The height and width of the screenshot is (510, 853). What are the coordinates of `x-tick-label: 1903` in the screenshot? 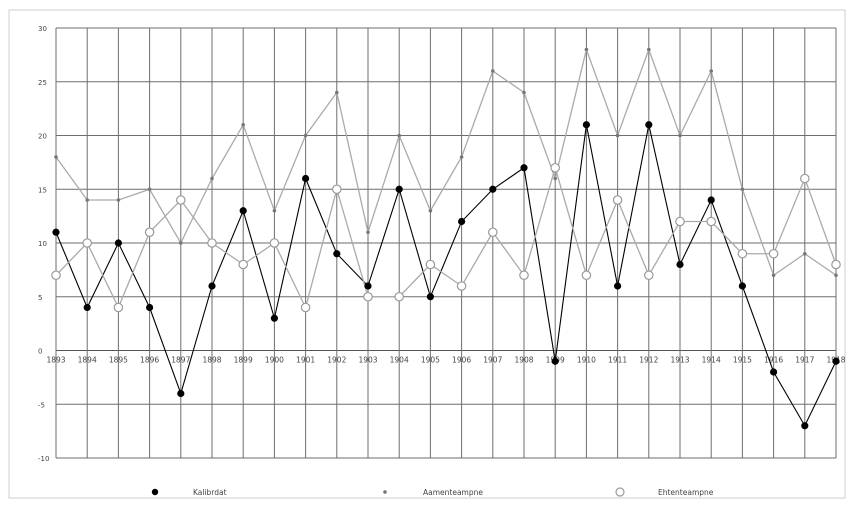 It's located at (367, 360).